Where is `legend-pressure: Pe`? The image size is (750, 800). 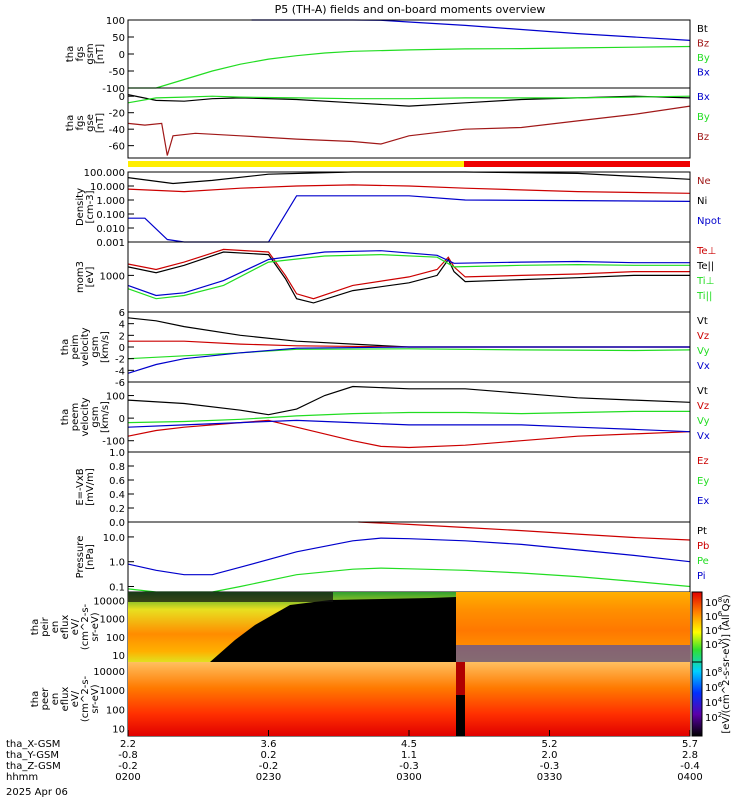
legend-pressure: Pe is located at coordinates (703, 561).